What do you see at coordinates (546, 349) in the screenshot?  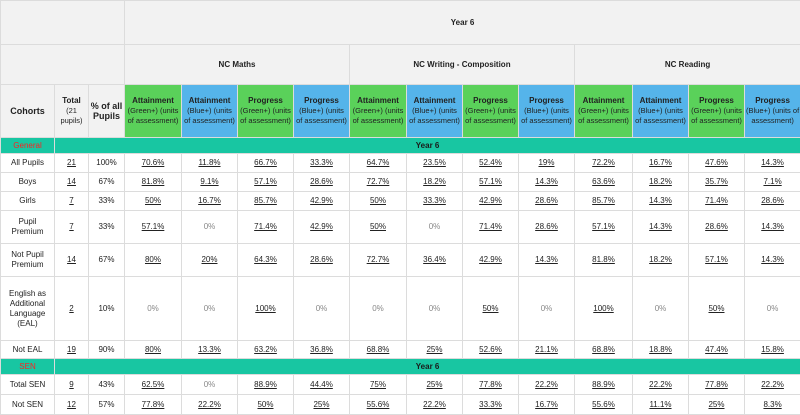 I see `value-link: 21.1%` at bounding box center [546, 349].